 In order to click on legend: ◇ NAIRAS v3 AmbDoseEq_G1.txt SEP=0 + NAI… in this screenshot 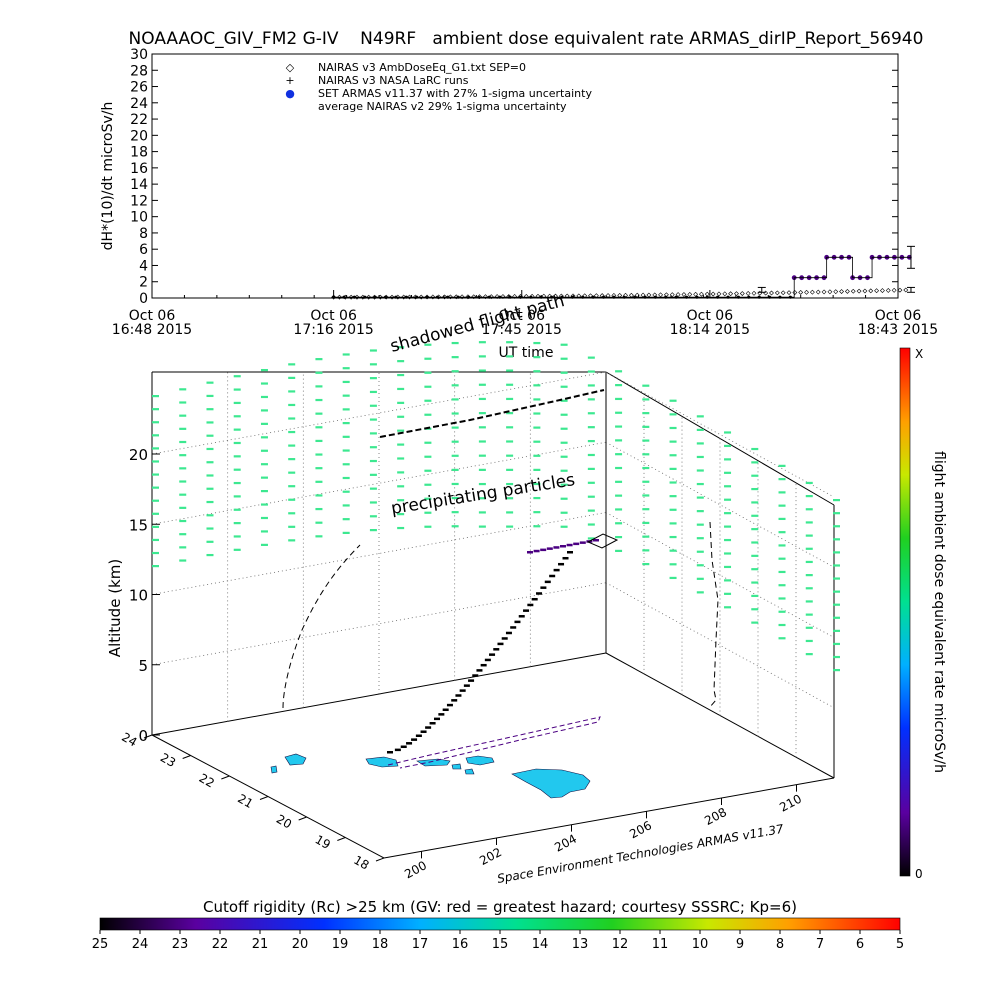, I will do `click(438, 87)`.